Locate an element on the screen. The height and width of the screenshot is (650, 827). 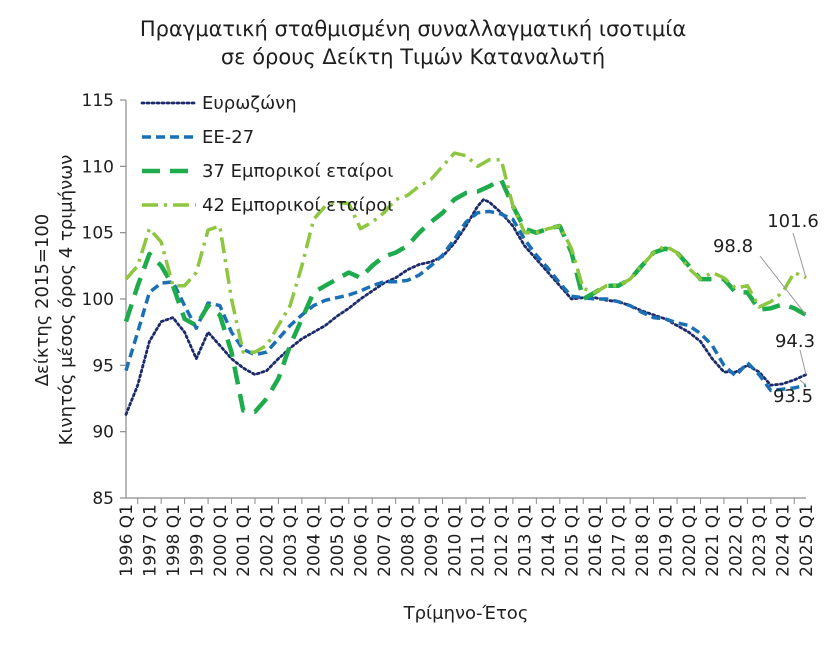
y-tick-label: 100 is located at coordinates (98, 300).